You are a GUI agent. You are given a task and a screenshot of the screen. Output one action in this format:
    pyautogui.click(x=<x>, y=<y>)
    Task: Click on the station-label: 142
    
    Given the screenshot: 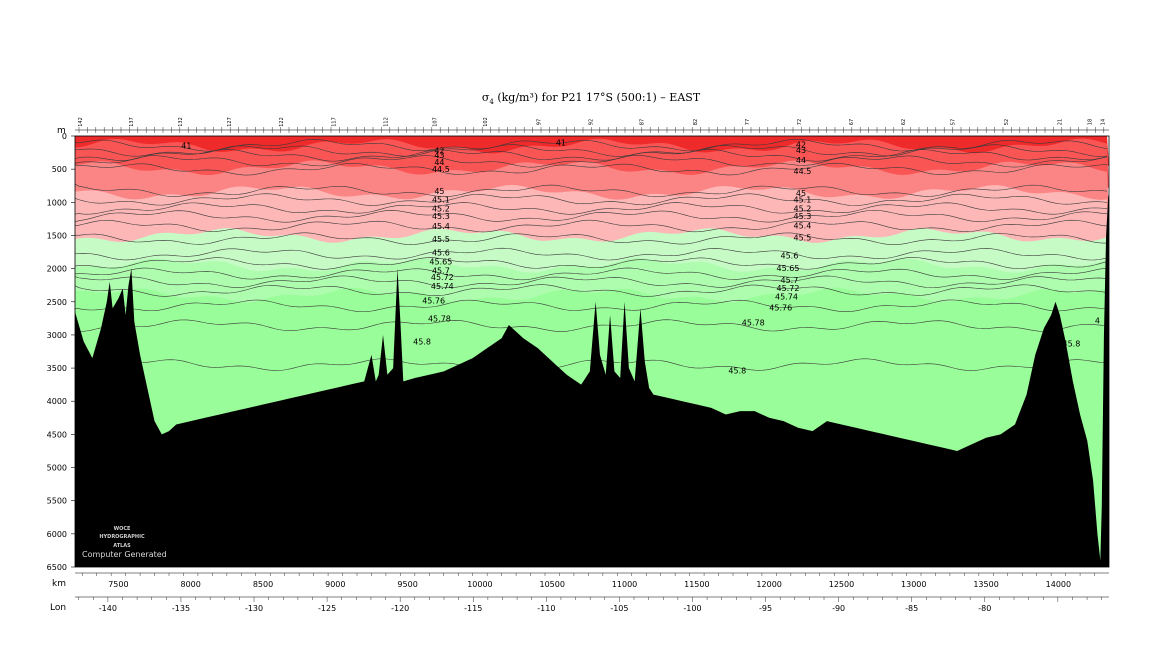 What is the action you would take?
    pyautogui.click(x=81, y=122)
    